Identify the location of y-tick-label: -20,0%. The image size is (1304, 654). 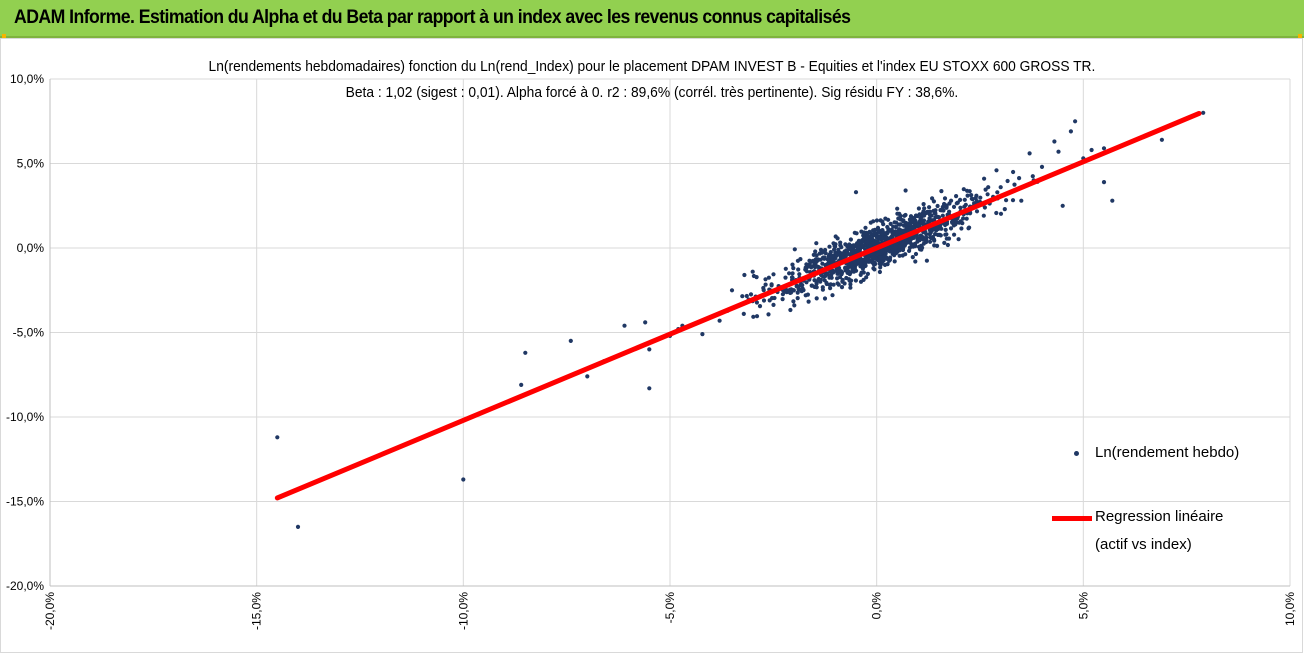
(25, 586).